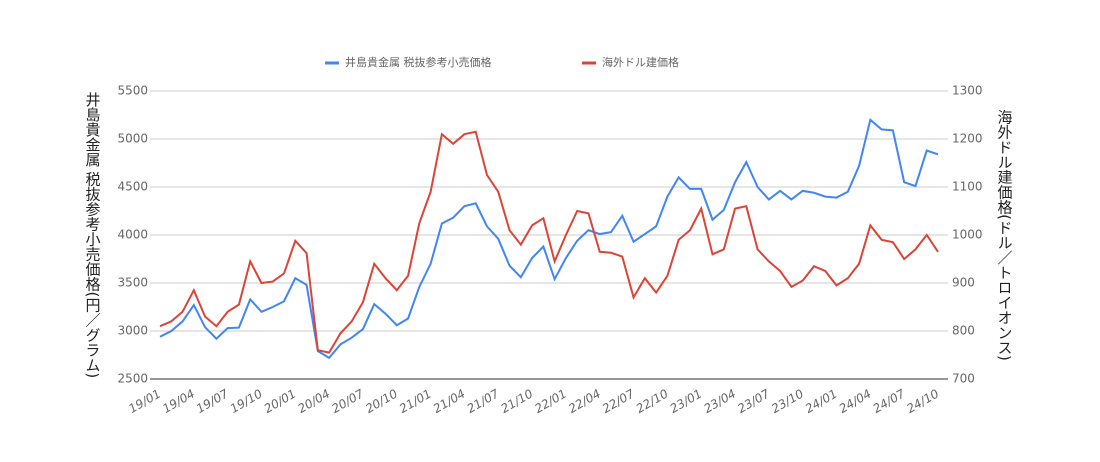 This screenshot has width=1100, height=462. I want to click on y2-tick-label: 900, so click(963, 283).